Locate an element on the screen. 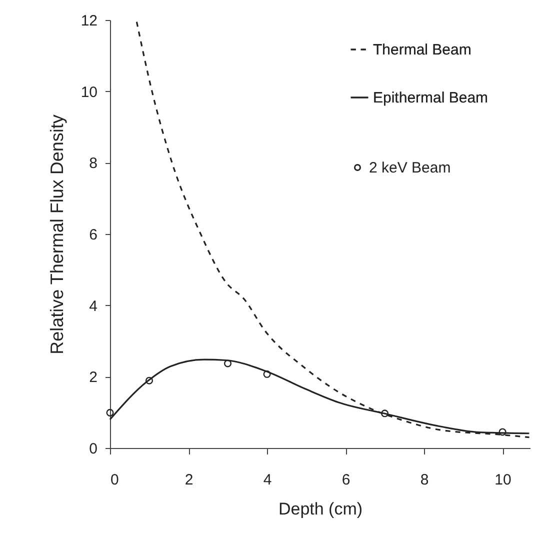 This screenshot has height=558, width=535. legend-label: 2 keV Beam is located at coordinates (410, 168).